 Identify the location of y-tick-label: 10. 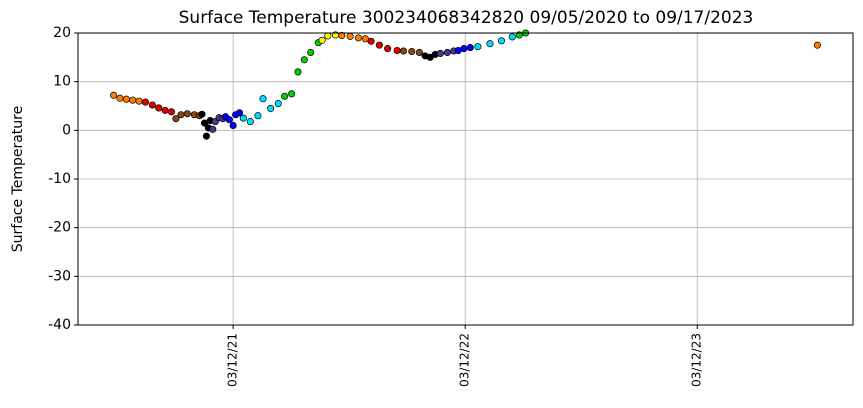
(62, 82).